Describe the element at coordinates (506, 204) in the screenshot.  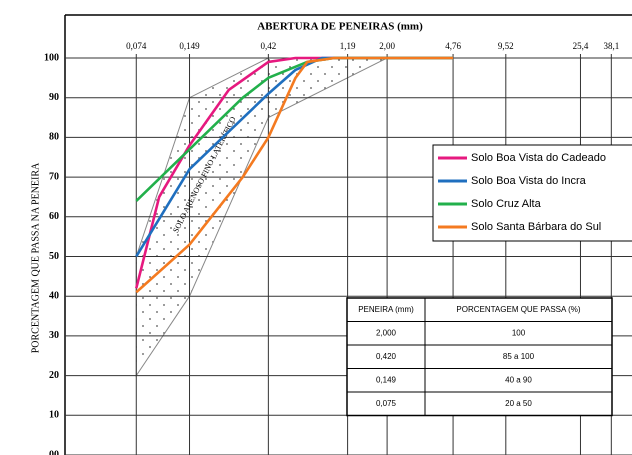
I see `legend-label: Solo Cruz Alta` at that location.